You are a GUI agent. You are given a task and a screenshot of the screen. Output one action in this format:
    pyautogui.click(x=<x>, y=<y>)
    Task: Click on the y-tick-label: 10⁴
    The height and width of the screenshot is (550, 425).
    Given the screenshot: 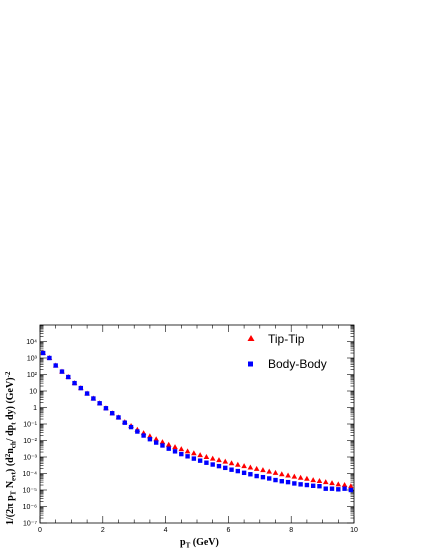 What is the action you would take?
    pyautogui.click(x=31, y=342)
    